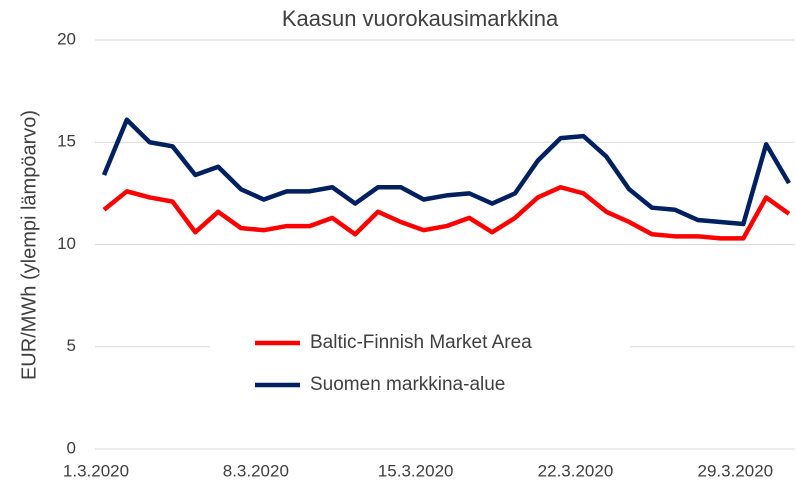 The height and width of the screenshot is (485, 796). Describe the element at coordinates (576, 470) in the screenshot. I see `x-tick-label: 22.3.2020` at that location.